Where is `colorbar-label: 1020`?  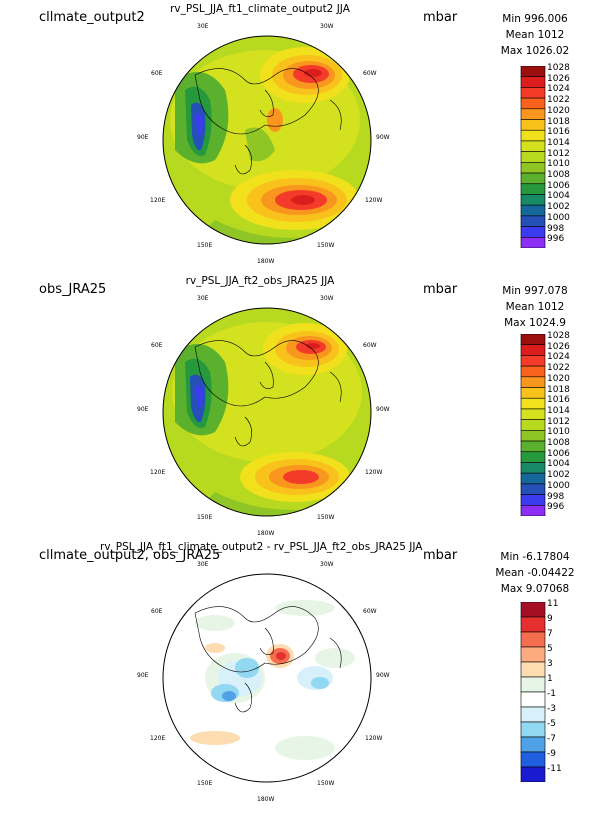
colorbar-label: 1020 is located at coordinates (558, 378).